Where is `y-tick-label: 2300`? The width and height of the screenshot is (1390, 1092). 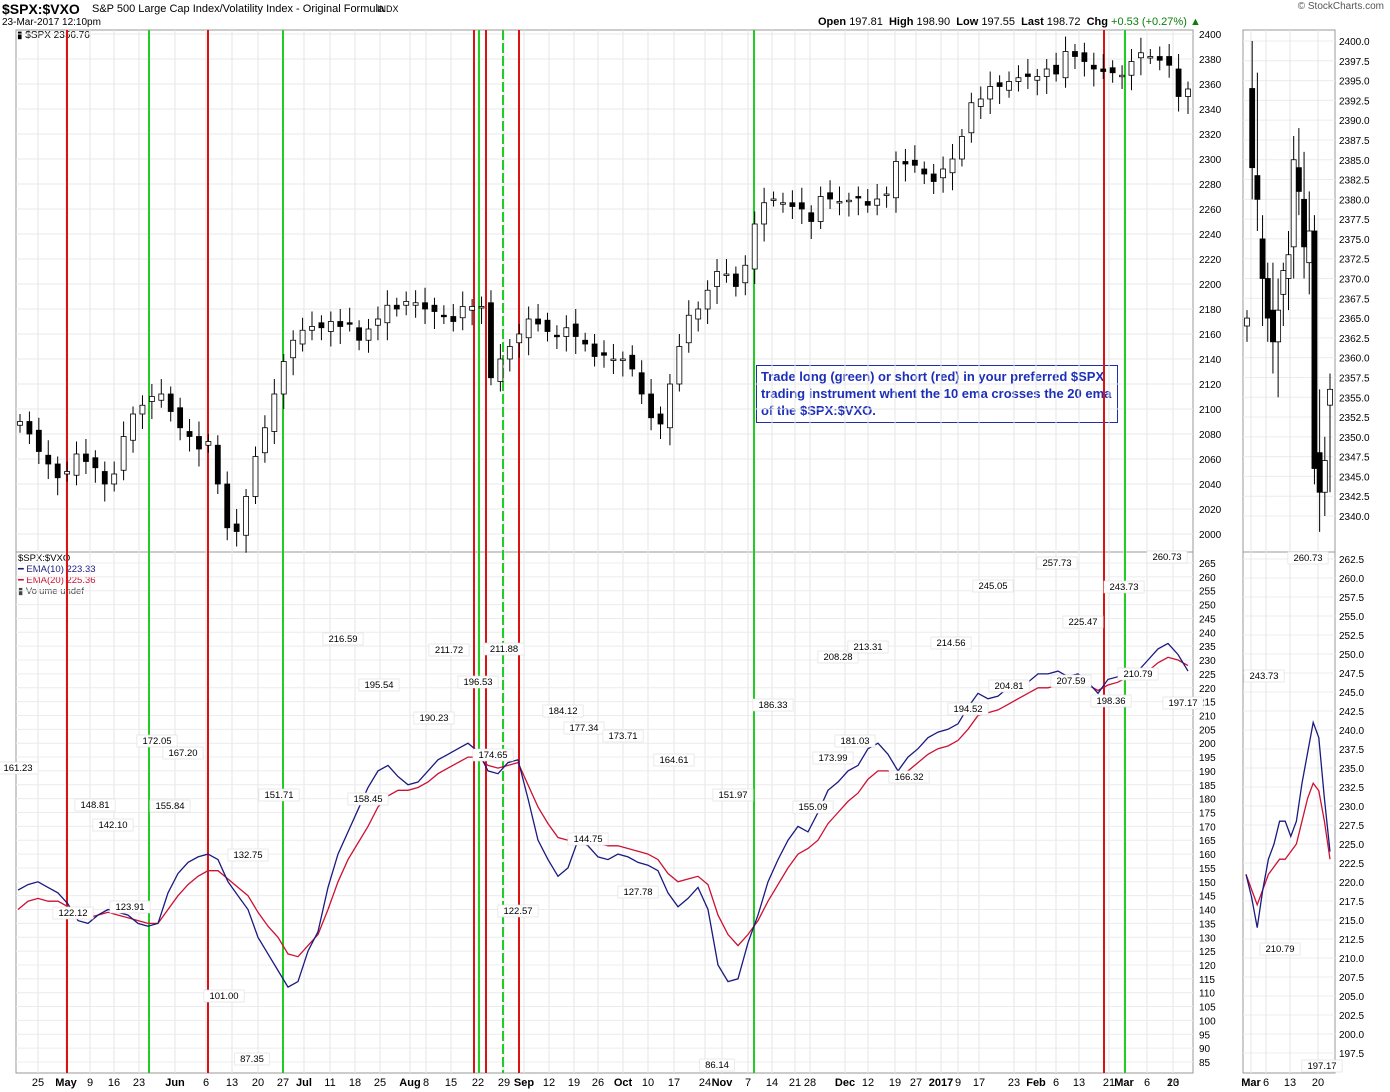 y-tick-label: 2300 is located at coordinates (1210, 160).